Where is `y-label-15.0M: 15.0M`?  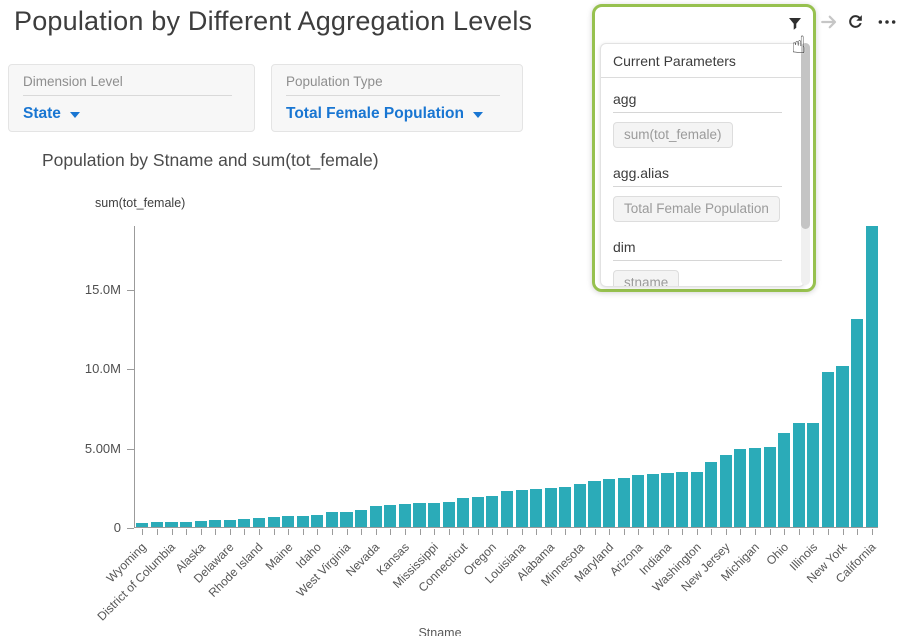 y-label-15.0M: 15.0M is located at coordinates (102, 289).